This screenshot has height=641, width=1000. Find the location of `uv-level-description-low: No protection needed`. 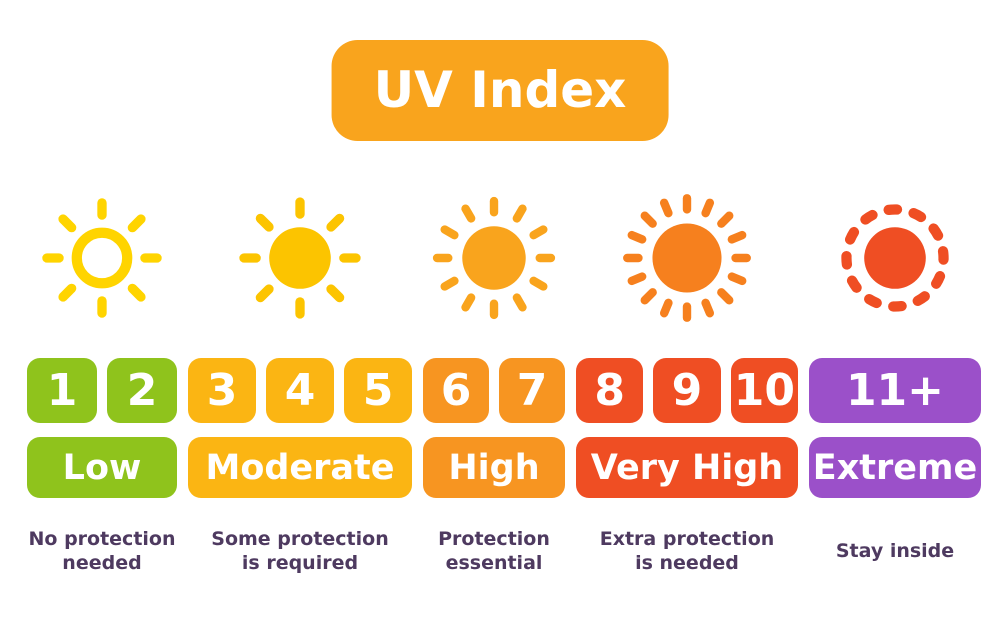

uv-level-description-low: No protection needed is located at coordinates (102, 551).